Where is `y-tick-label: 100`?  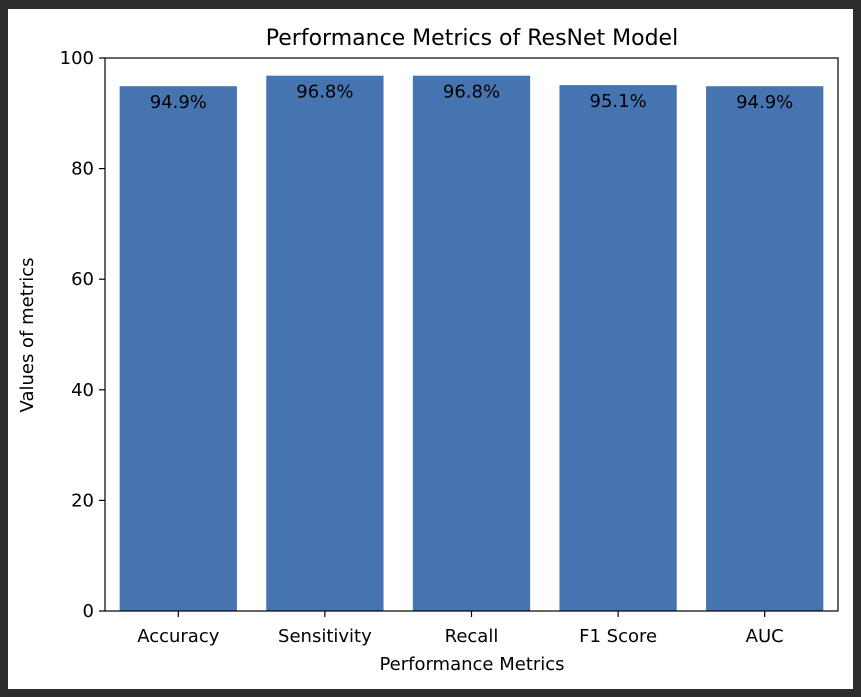 y-tick-label: 100 is located at coordinates (77, 58).